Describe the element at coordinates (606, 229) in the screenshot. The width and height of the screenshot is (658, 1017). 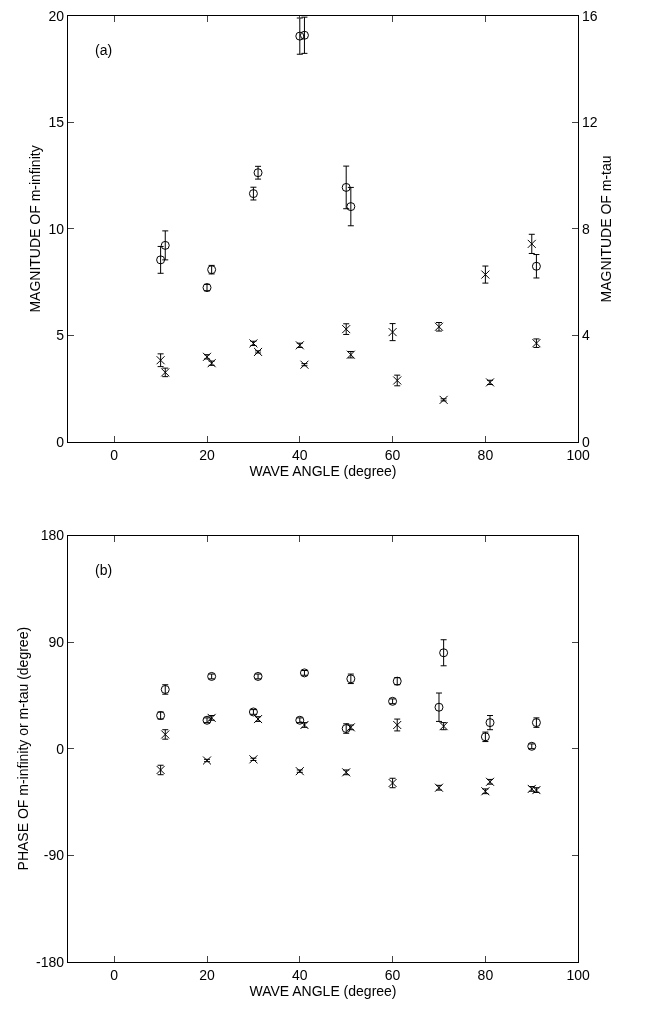
I see `y2-axis-title: MAGNITUDE OF m-tau` at that location.